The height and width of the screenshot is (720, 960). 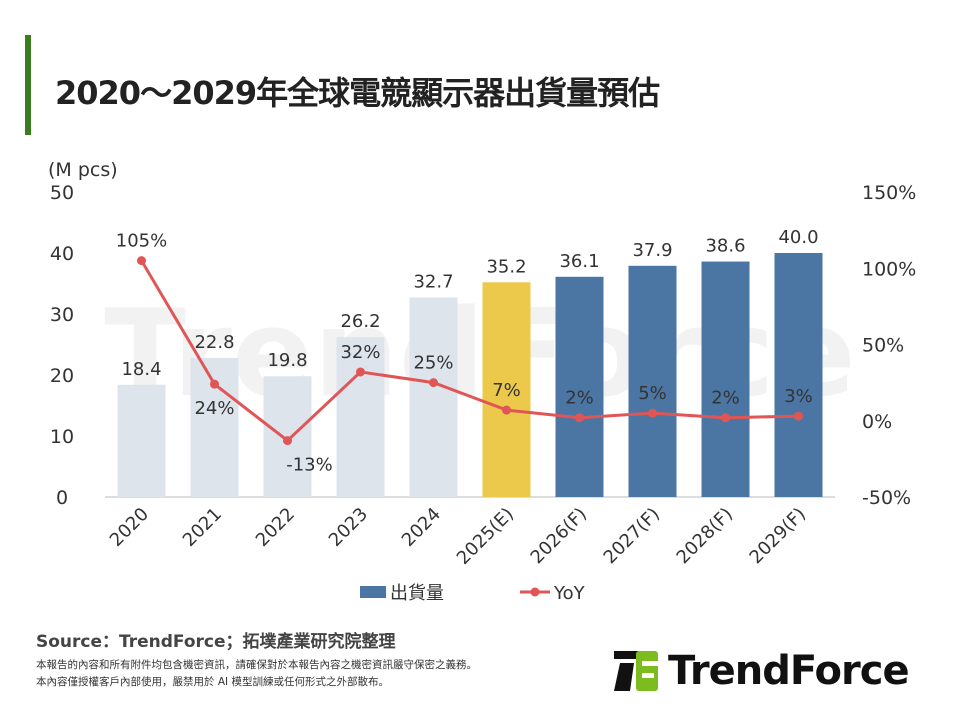 I want to click on bar-value-label: 26.2, so click(x=360, y=321).